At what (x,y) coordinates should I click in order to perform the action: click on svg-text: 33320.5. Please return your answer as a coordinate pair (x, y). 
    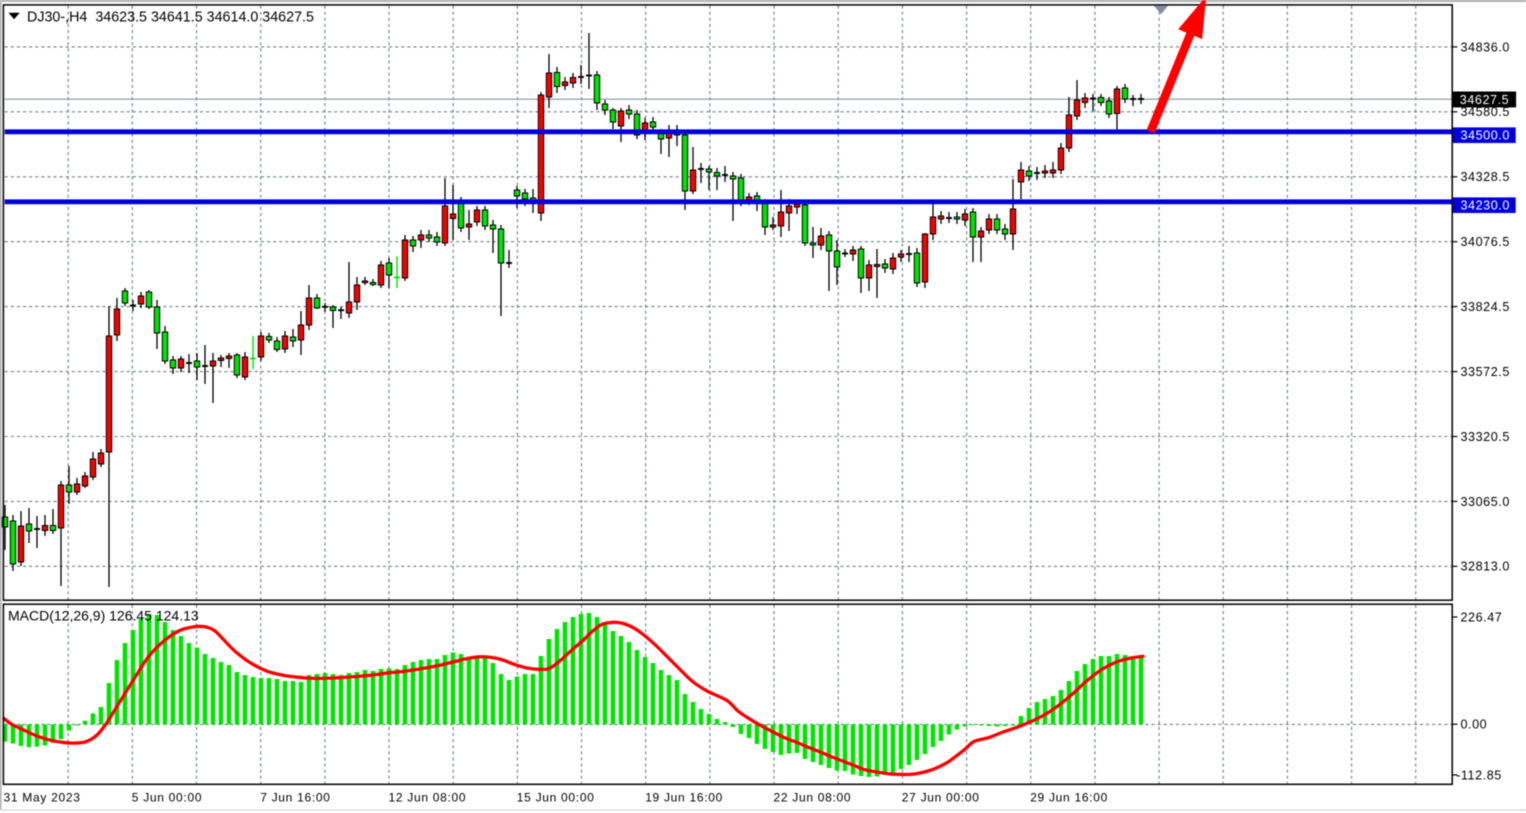
    Looking at the image, I should click on (1485, 437).